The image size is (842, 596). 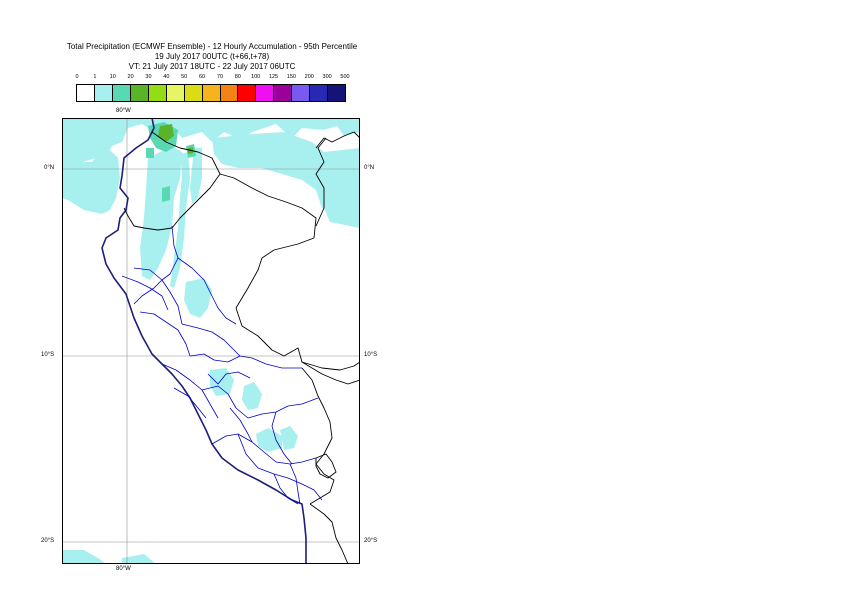 I want to click on legend-bar, so click(x=211, y=93).